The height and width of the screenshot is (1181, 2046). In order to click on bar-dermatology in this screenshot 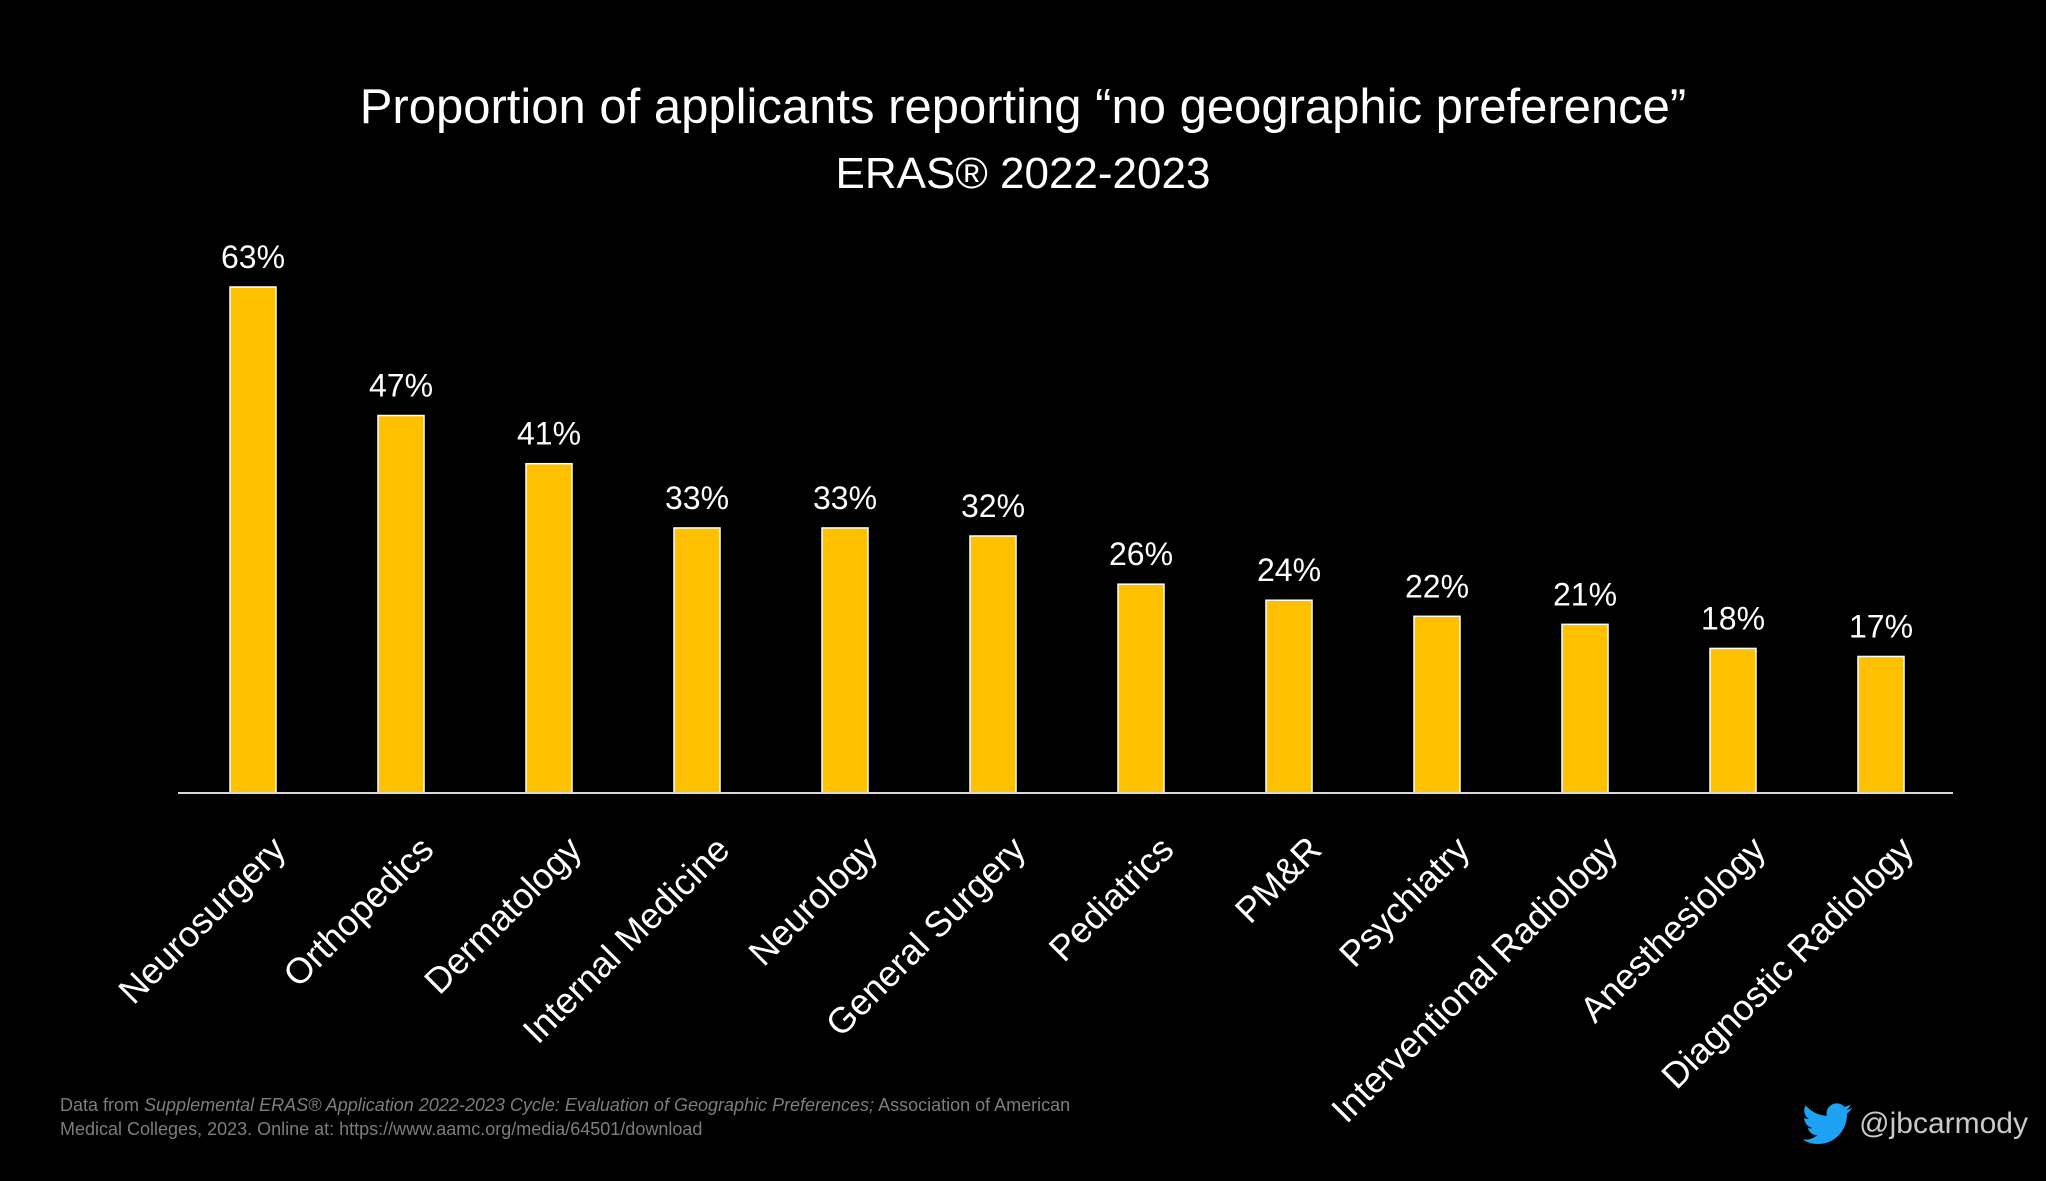, I will do `click(549, 628)`.